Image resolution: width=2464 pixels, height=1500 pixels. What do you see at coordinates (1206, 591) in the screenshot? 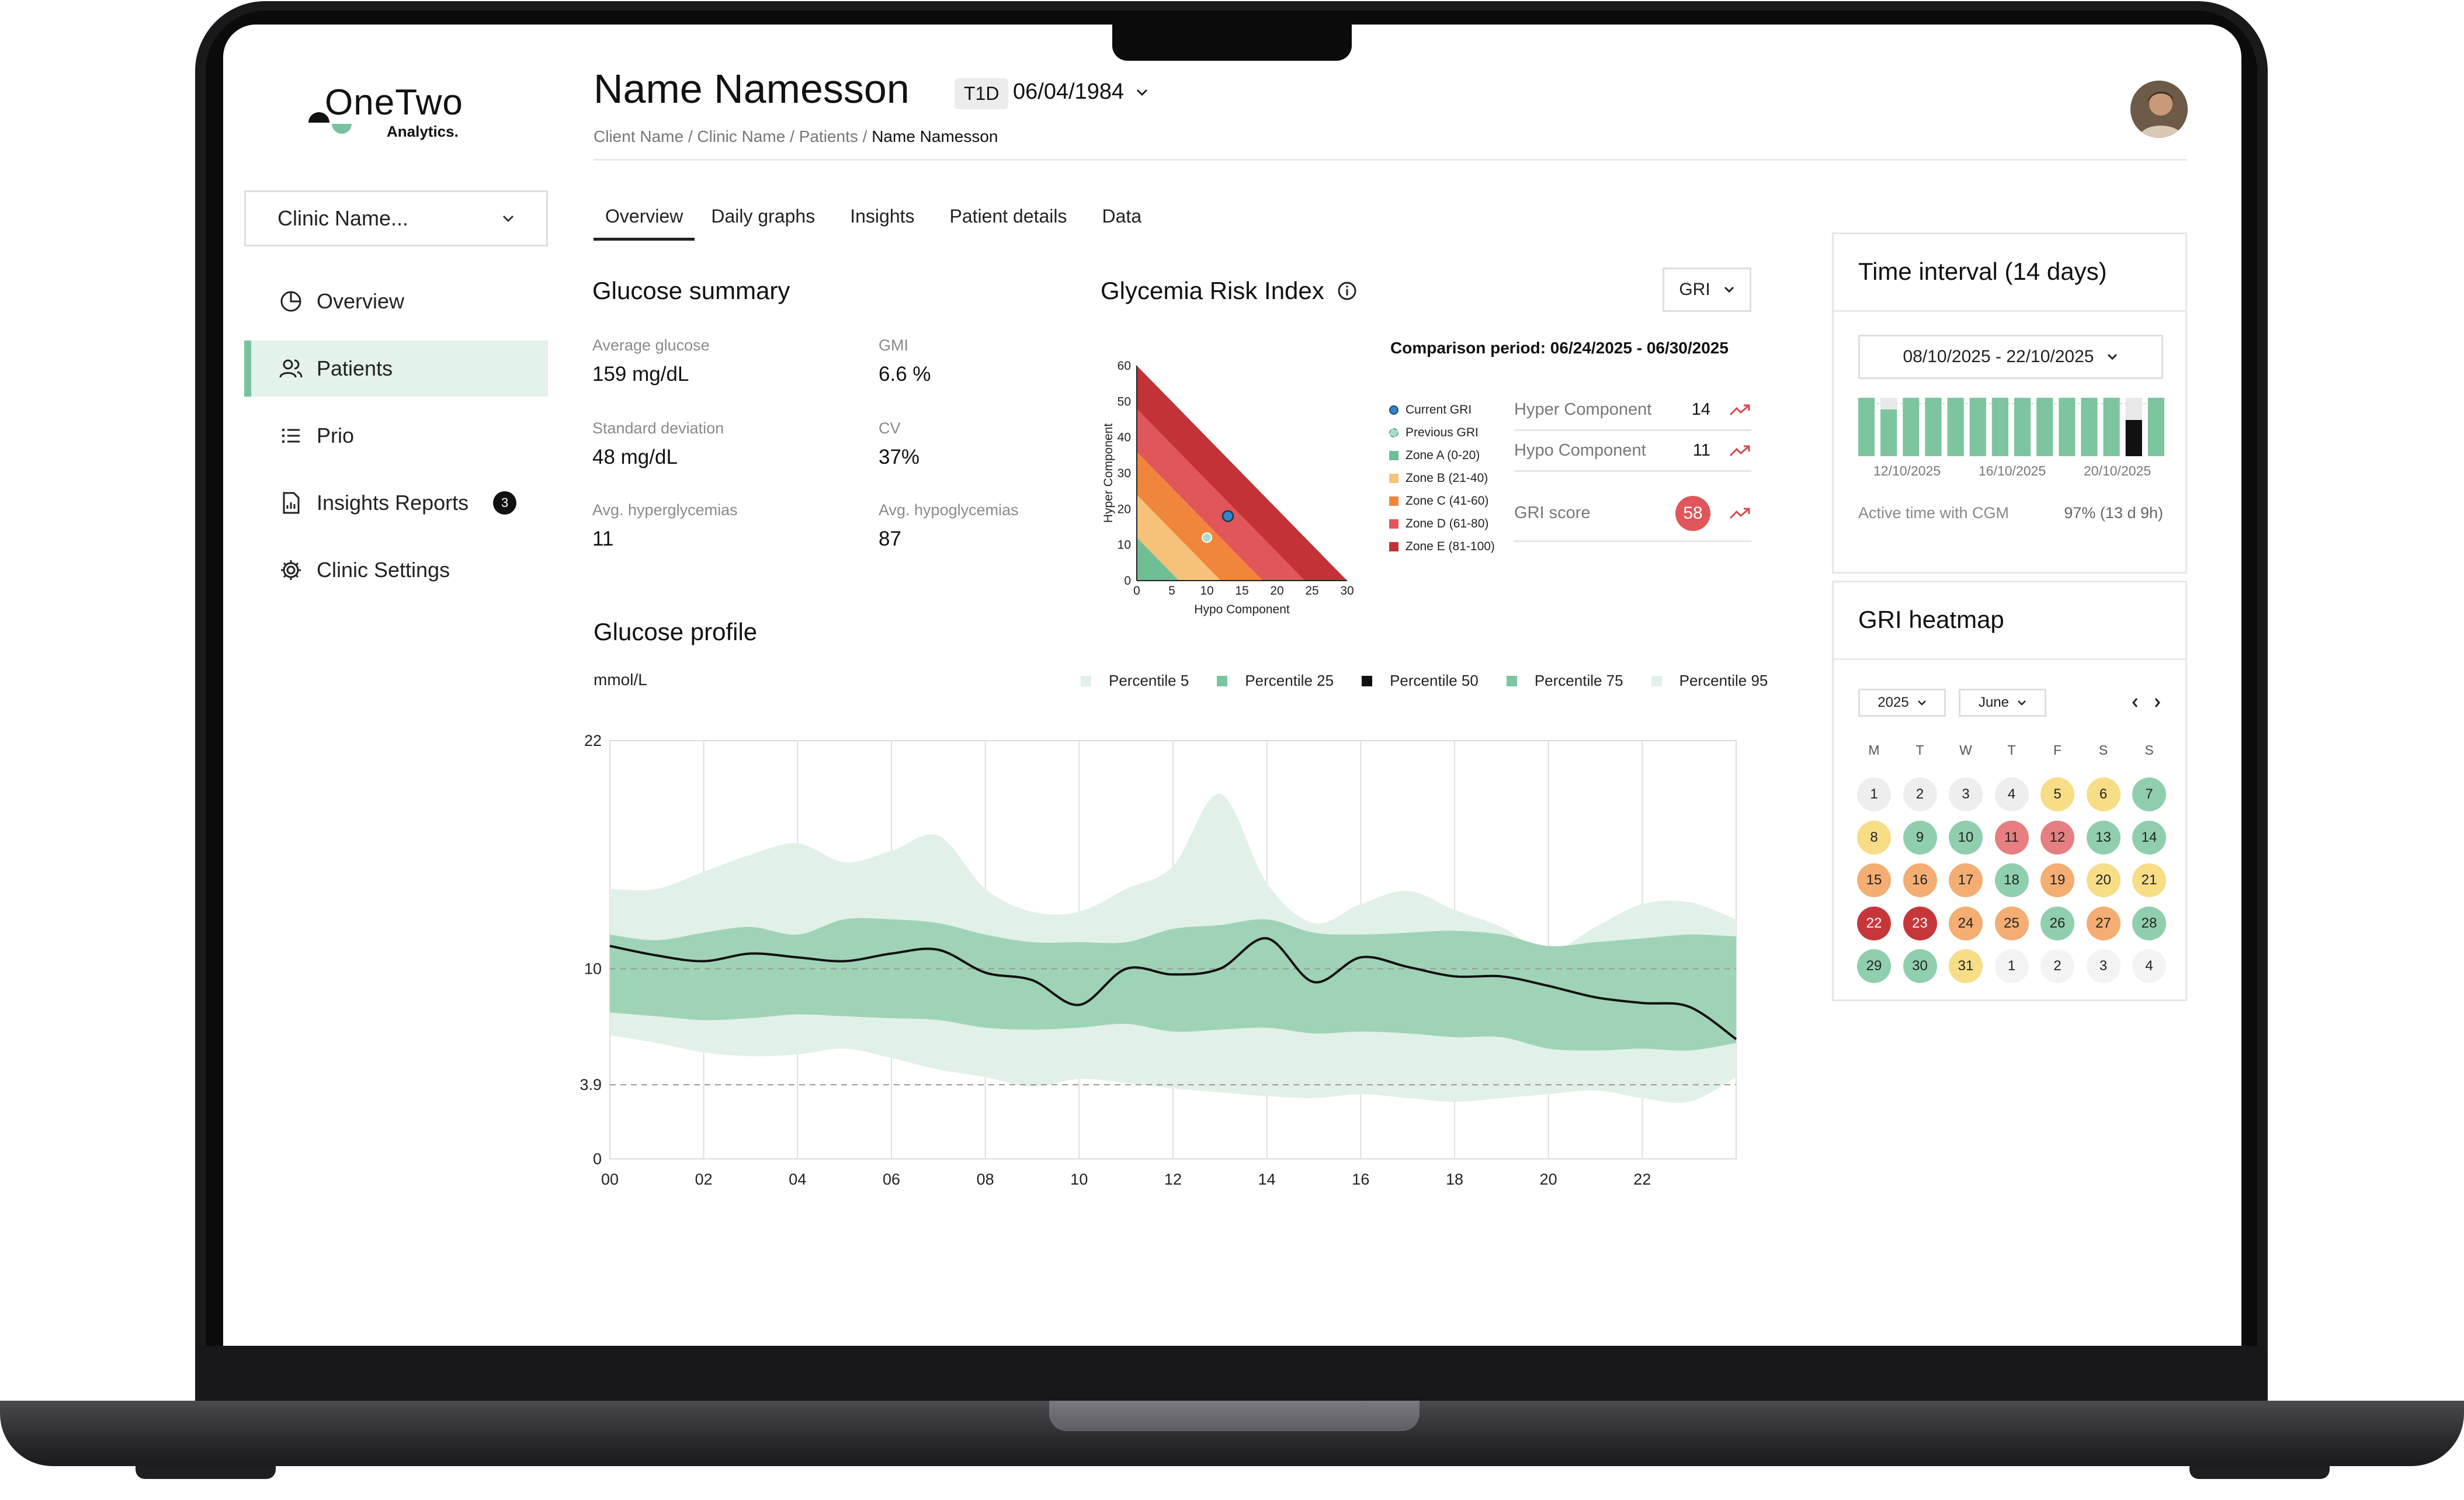
I see `gri-x-tick: 10` at bounding box center [1206, 591].